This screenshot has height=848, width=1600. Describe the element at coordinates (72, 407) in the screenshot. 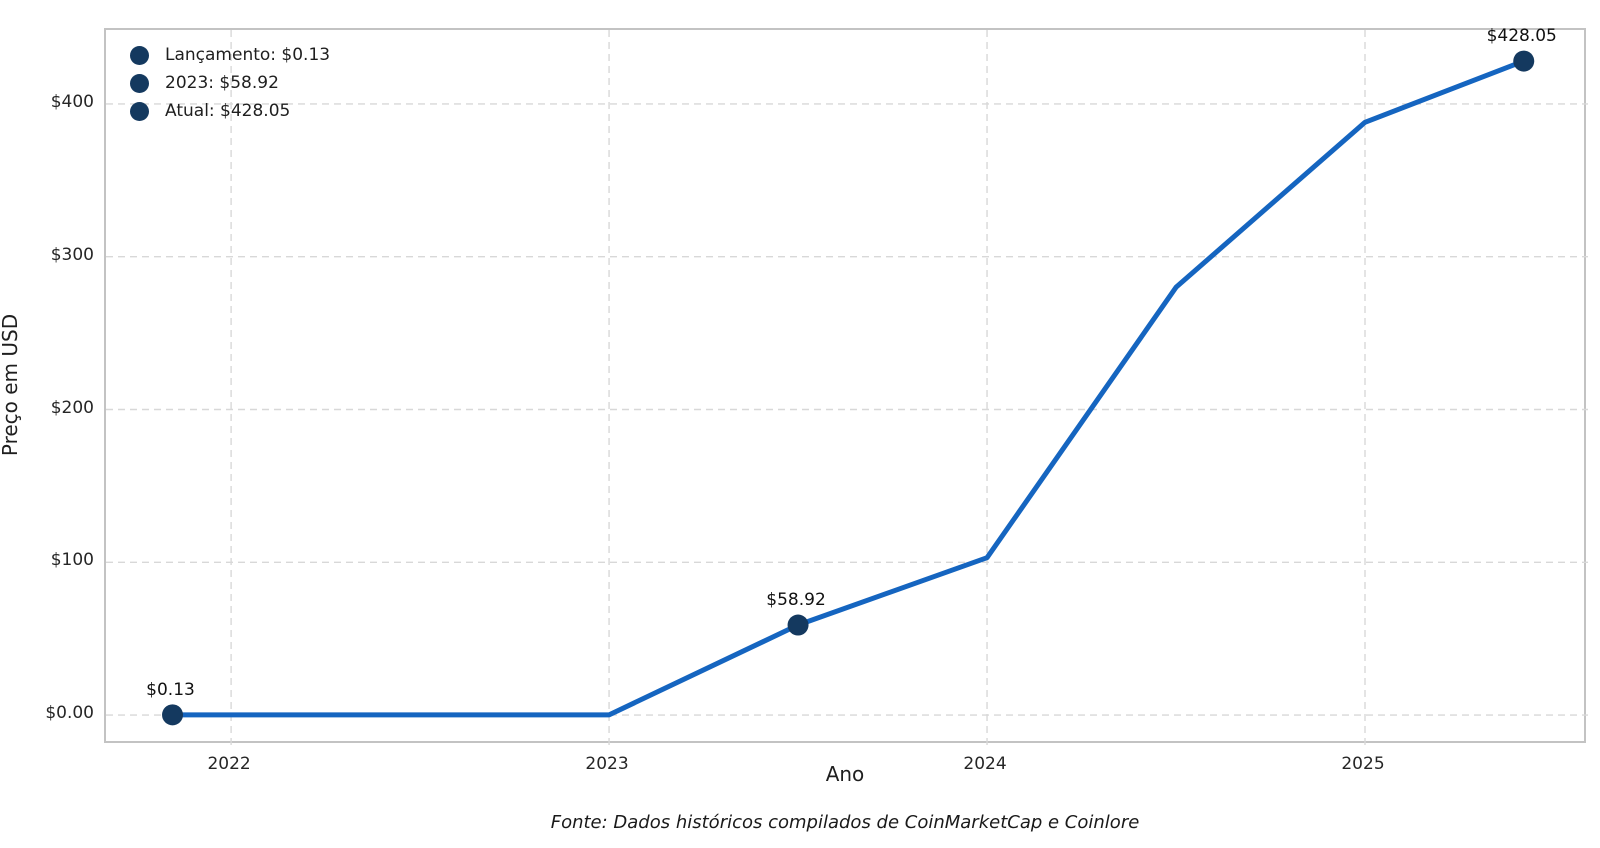

I see `y-tick-label: $200` at that location.